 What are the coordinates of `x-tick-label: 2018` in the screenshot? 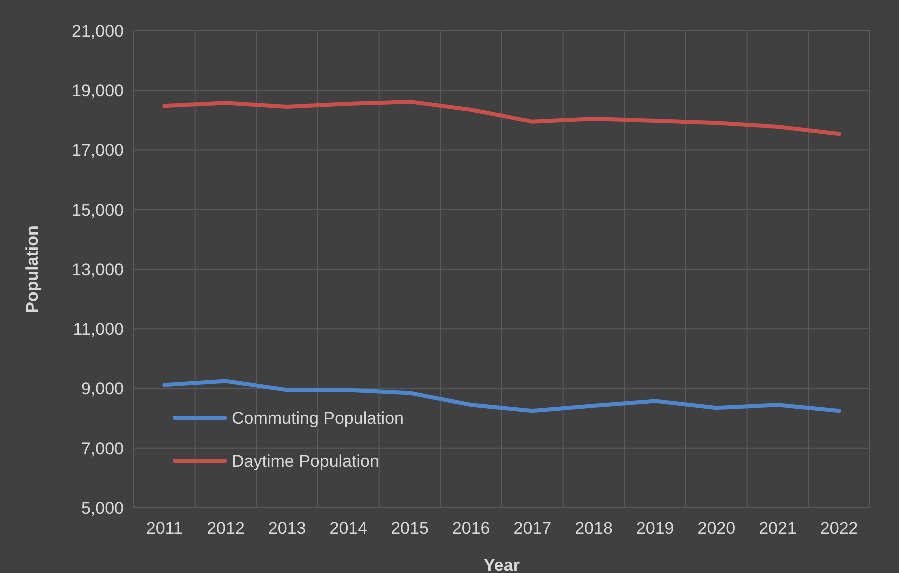 It's located at (594, 528).